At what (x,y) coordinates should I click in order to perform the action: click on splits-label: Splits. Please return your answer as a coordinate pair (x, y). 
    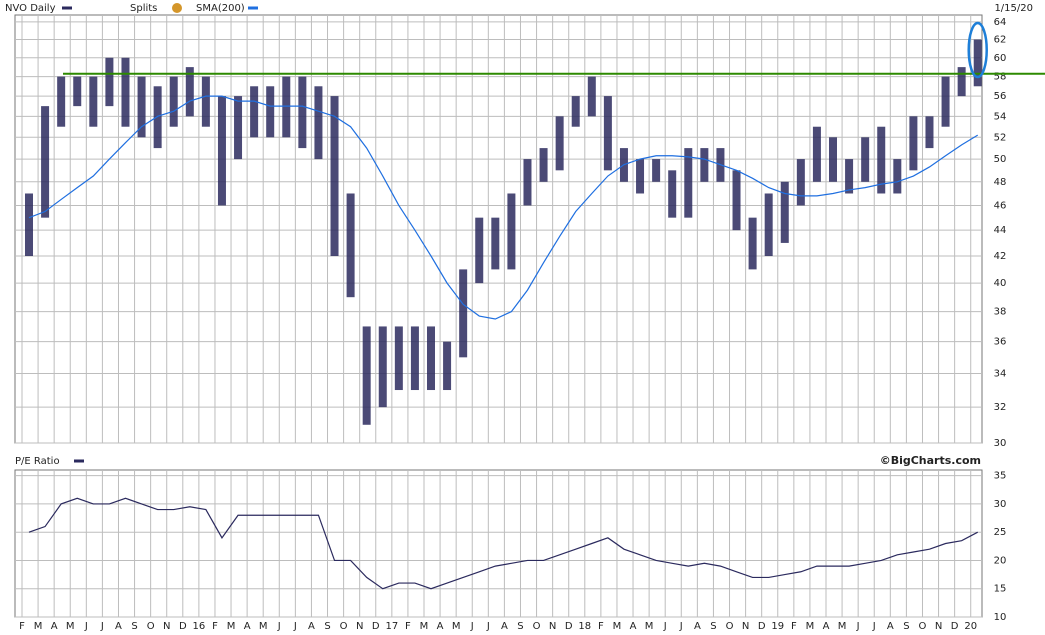
    Looking at the image, I should click on (143, 8).